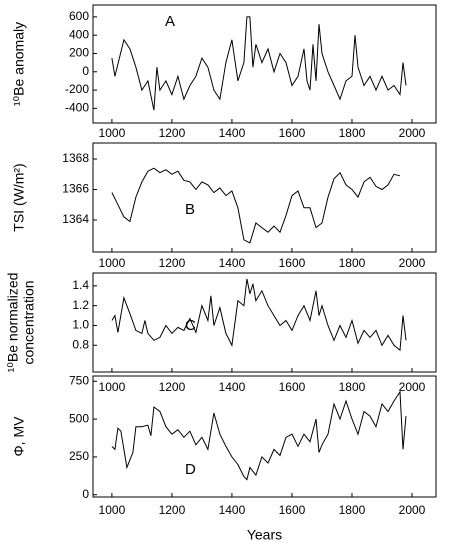 The image size is (449, 550). I want to click on y-tick-label: 1.4, so click(80, 285).